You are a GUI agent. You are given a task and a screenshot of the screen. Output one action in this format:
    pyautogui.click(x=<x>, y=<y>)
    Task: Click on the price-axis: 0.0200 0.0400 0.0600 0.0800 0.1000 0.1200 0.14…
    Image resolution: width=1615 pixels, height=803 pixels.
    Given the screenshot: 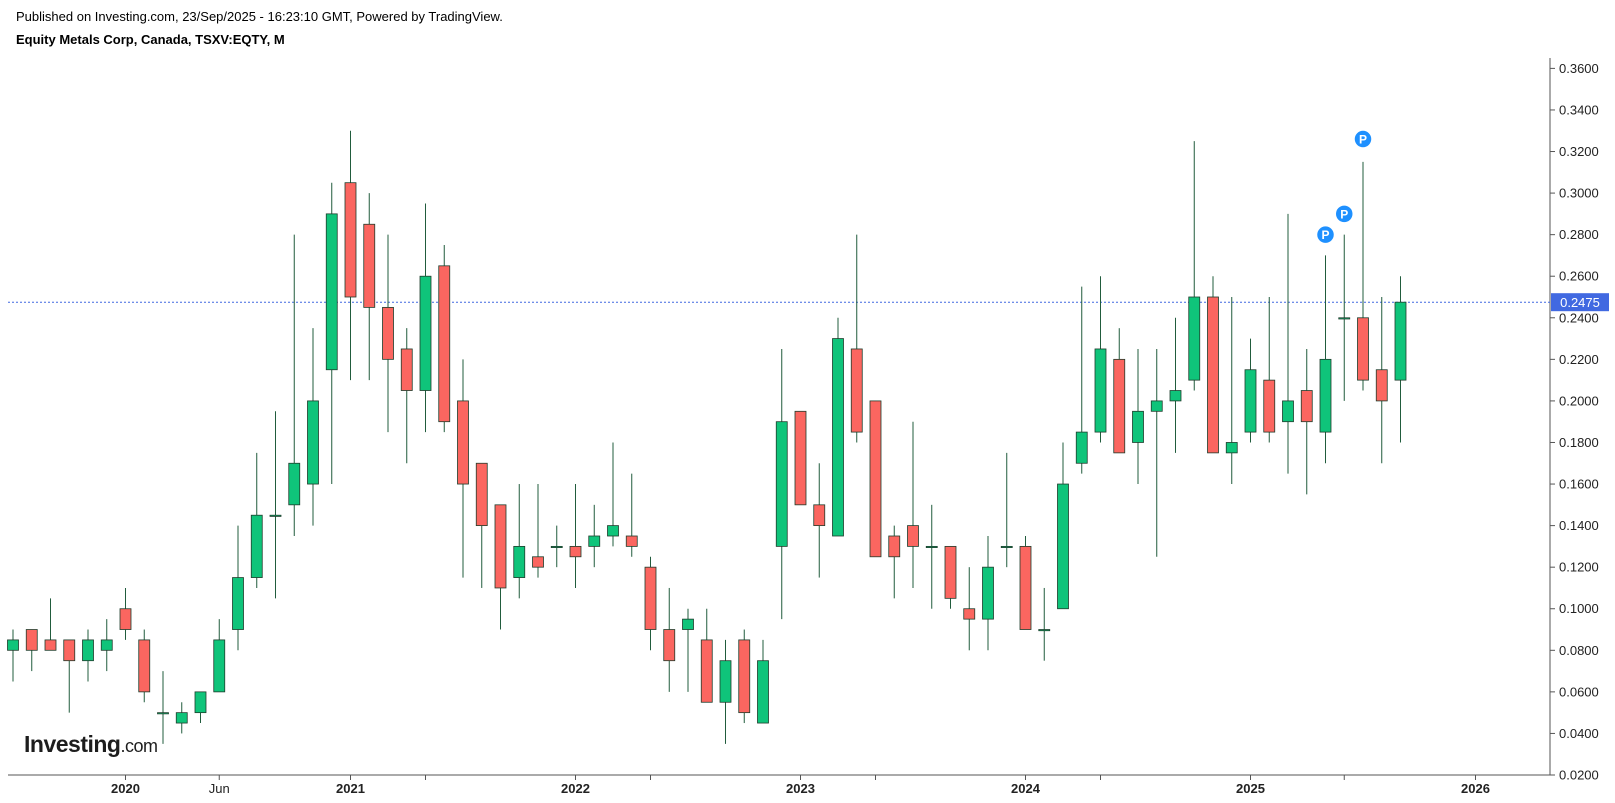 What is the action you would take?
    pyautogui.click(x=1574, y=422)
    